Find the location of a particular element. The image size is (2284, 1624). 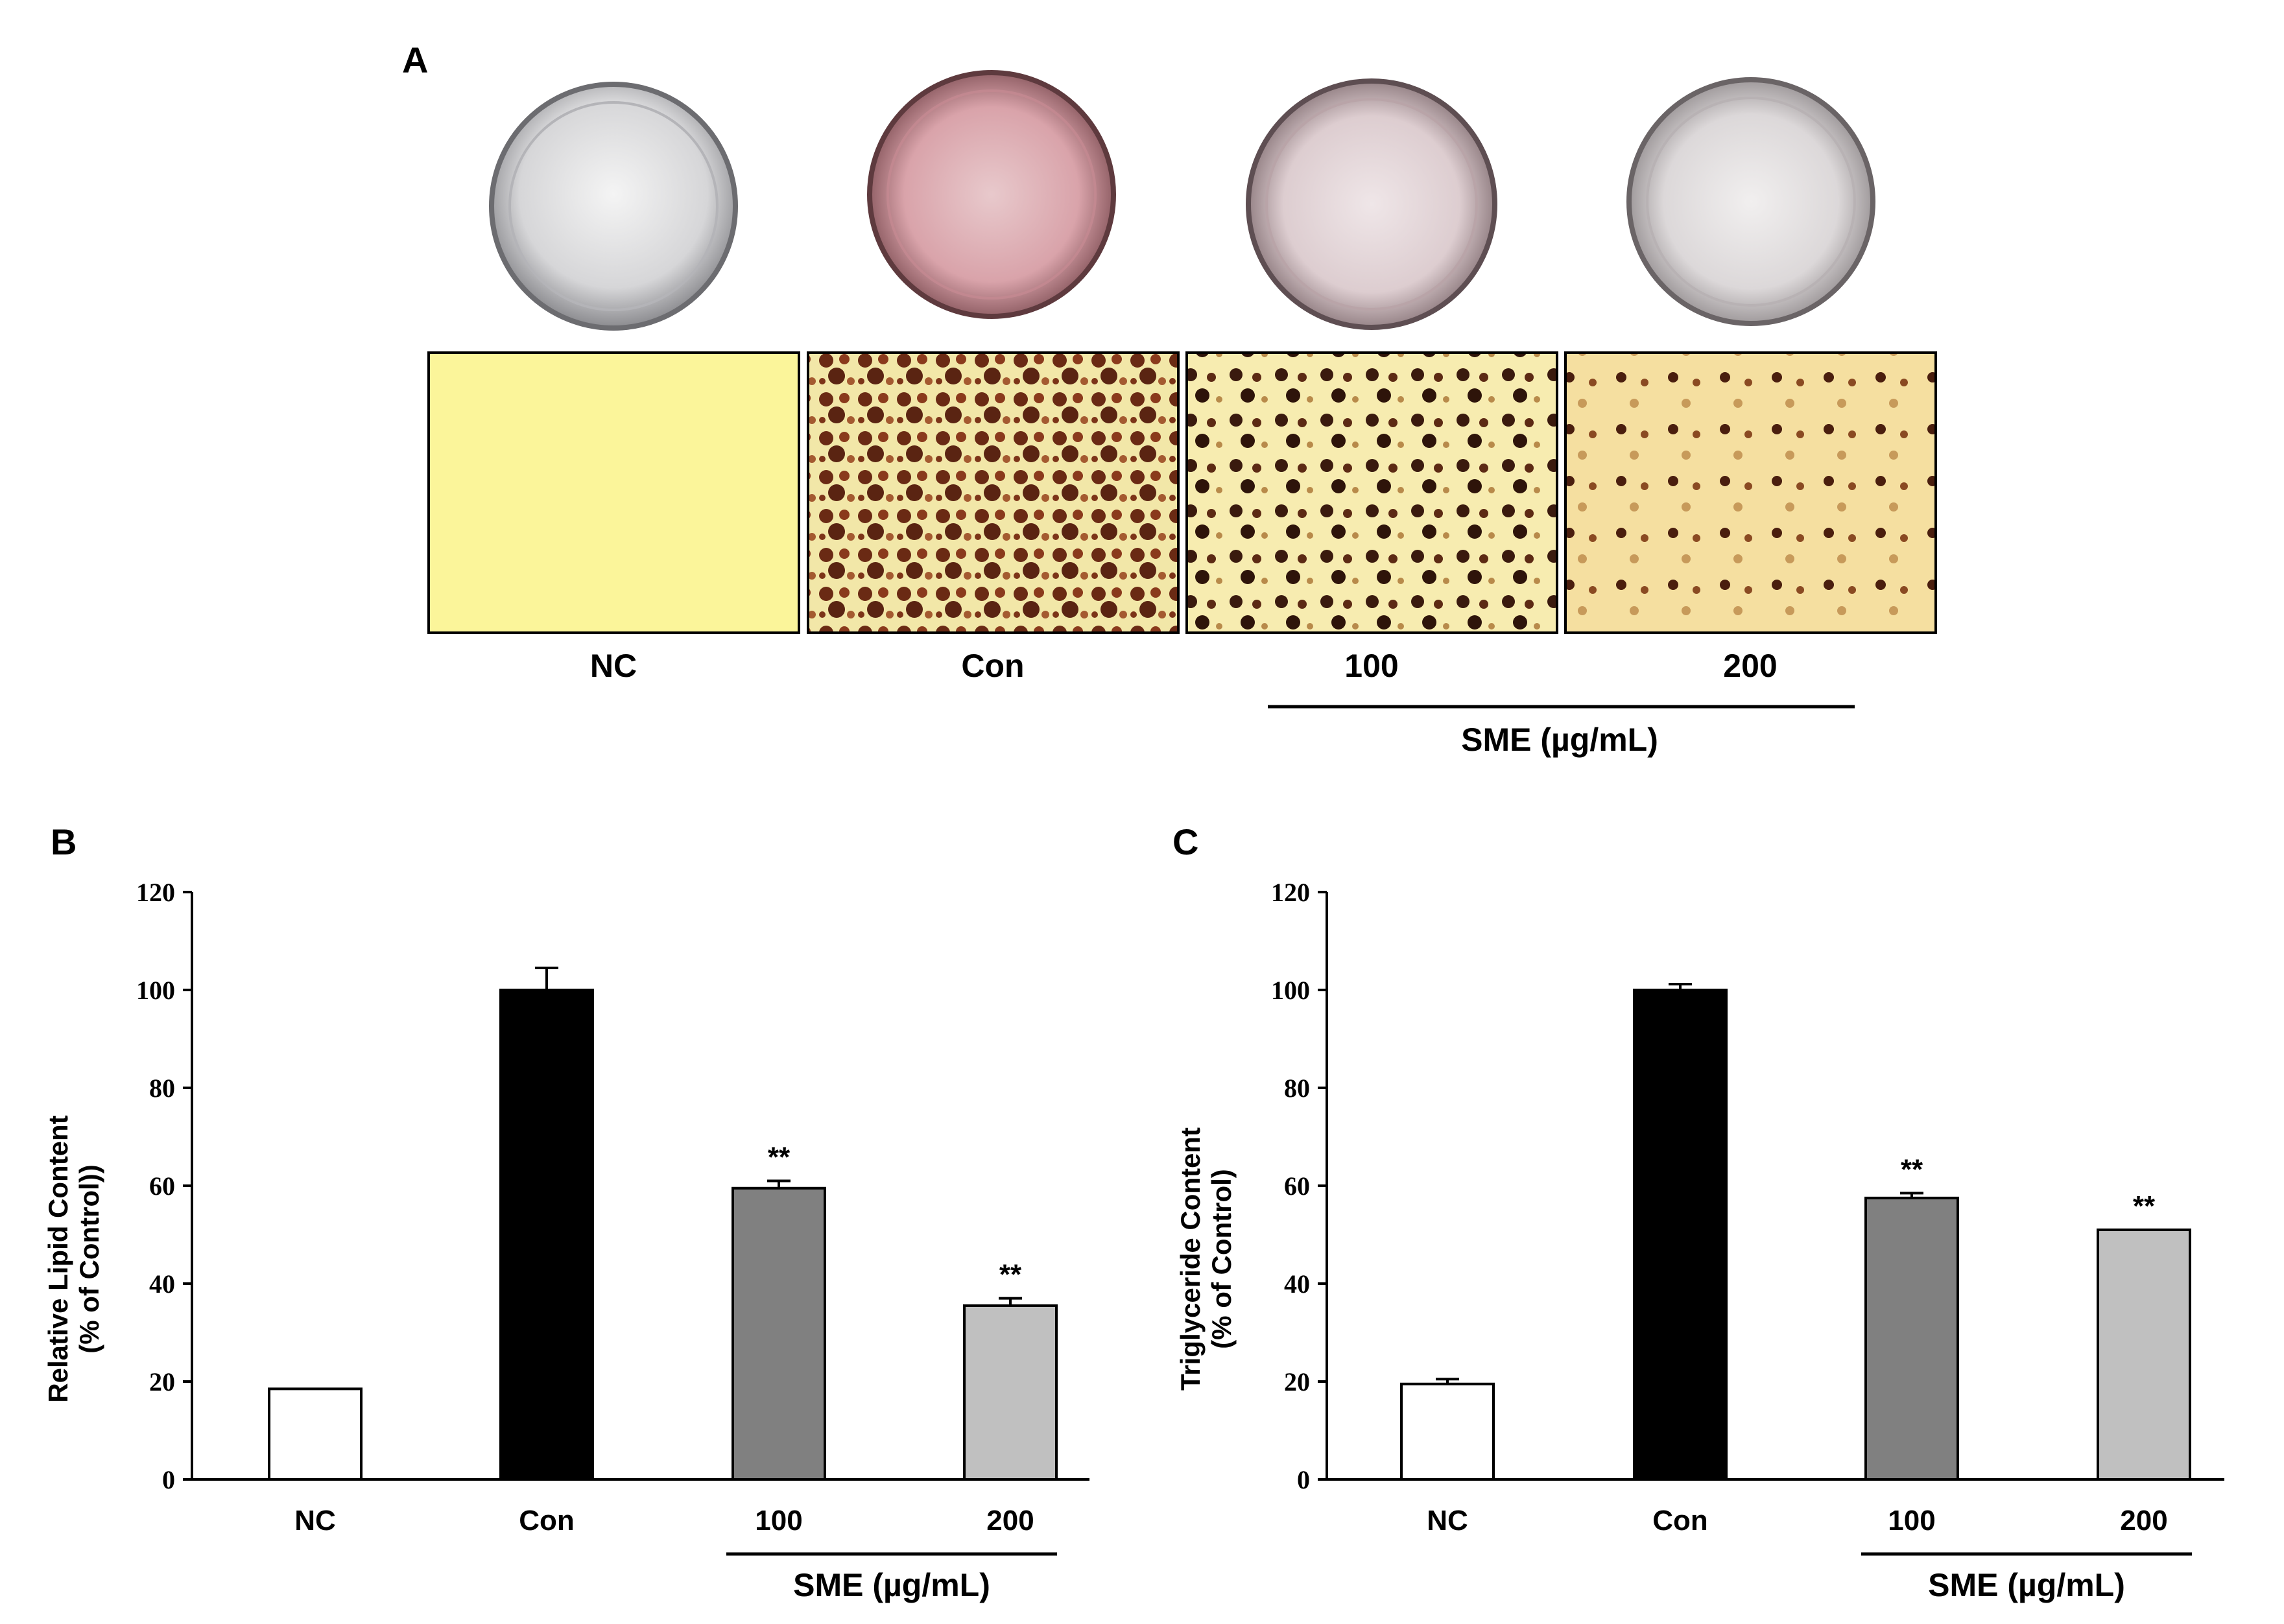

group-label-con: Con is located at coordinates (992, 666).